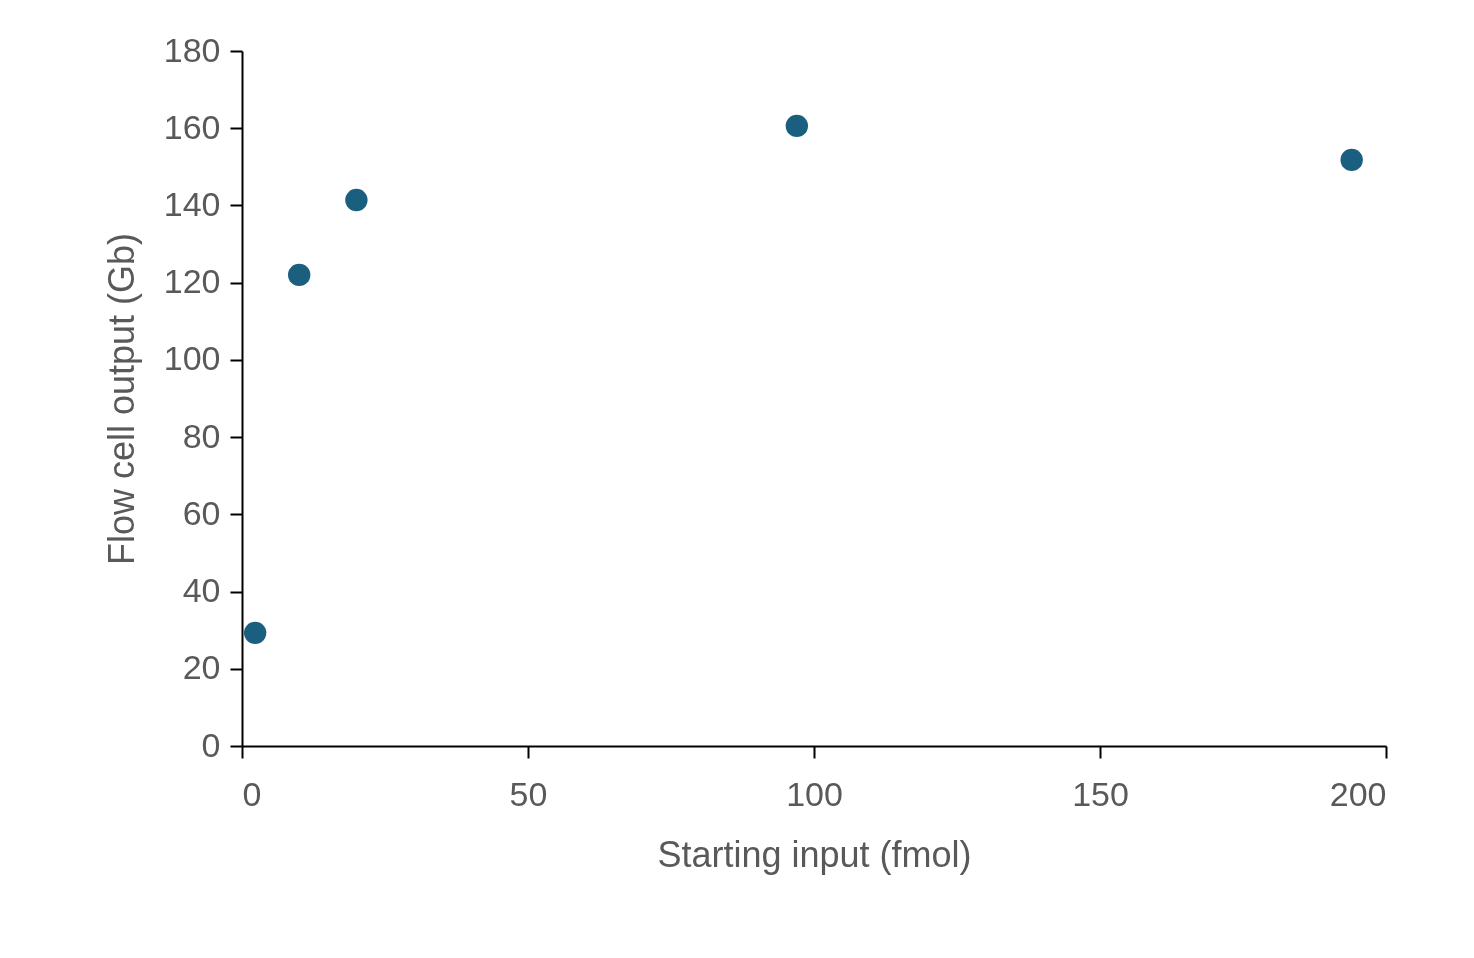 The image size is (1474, 958). What do you see at coordinates (192, 358) in the screenshot?
I see `y-tick-label: 100` at bounding box center [192, 358].